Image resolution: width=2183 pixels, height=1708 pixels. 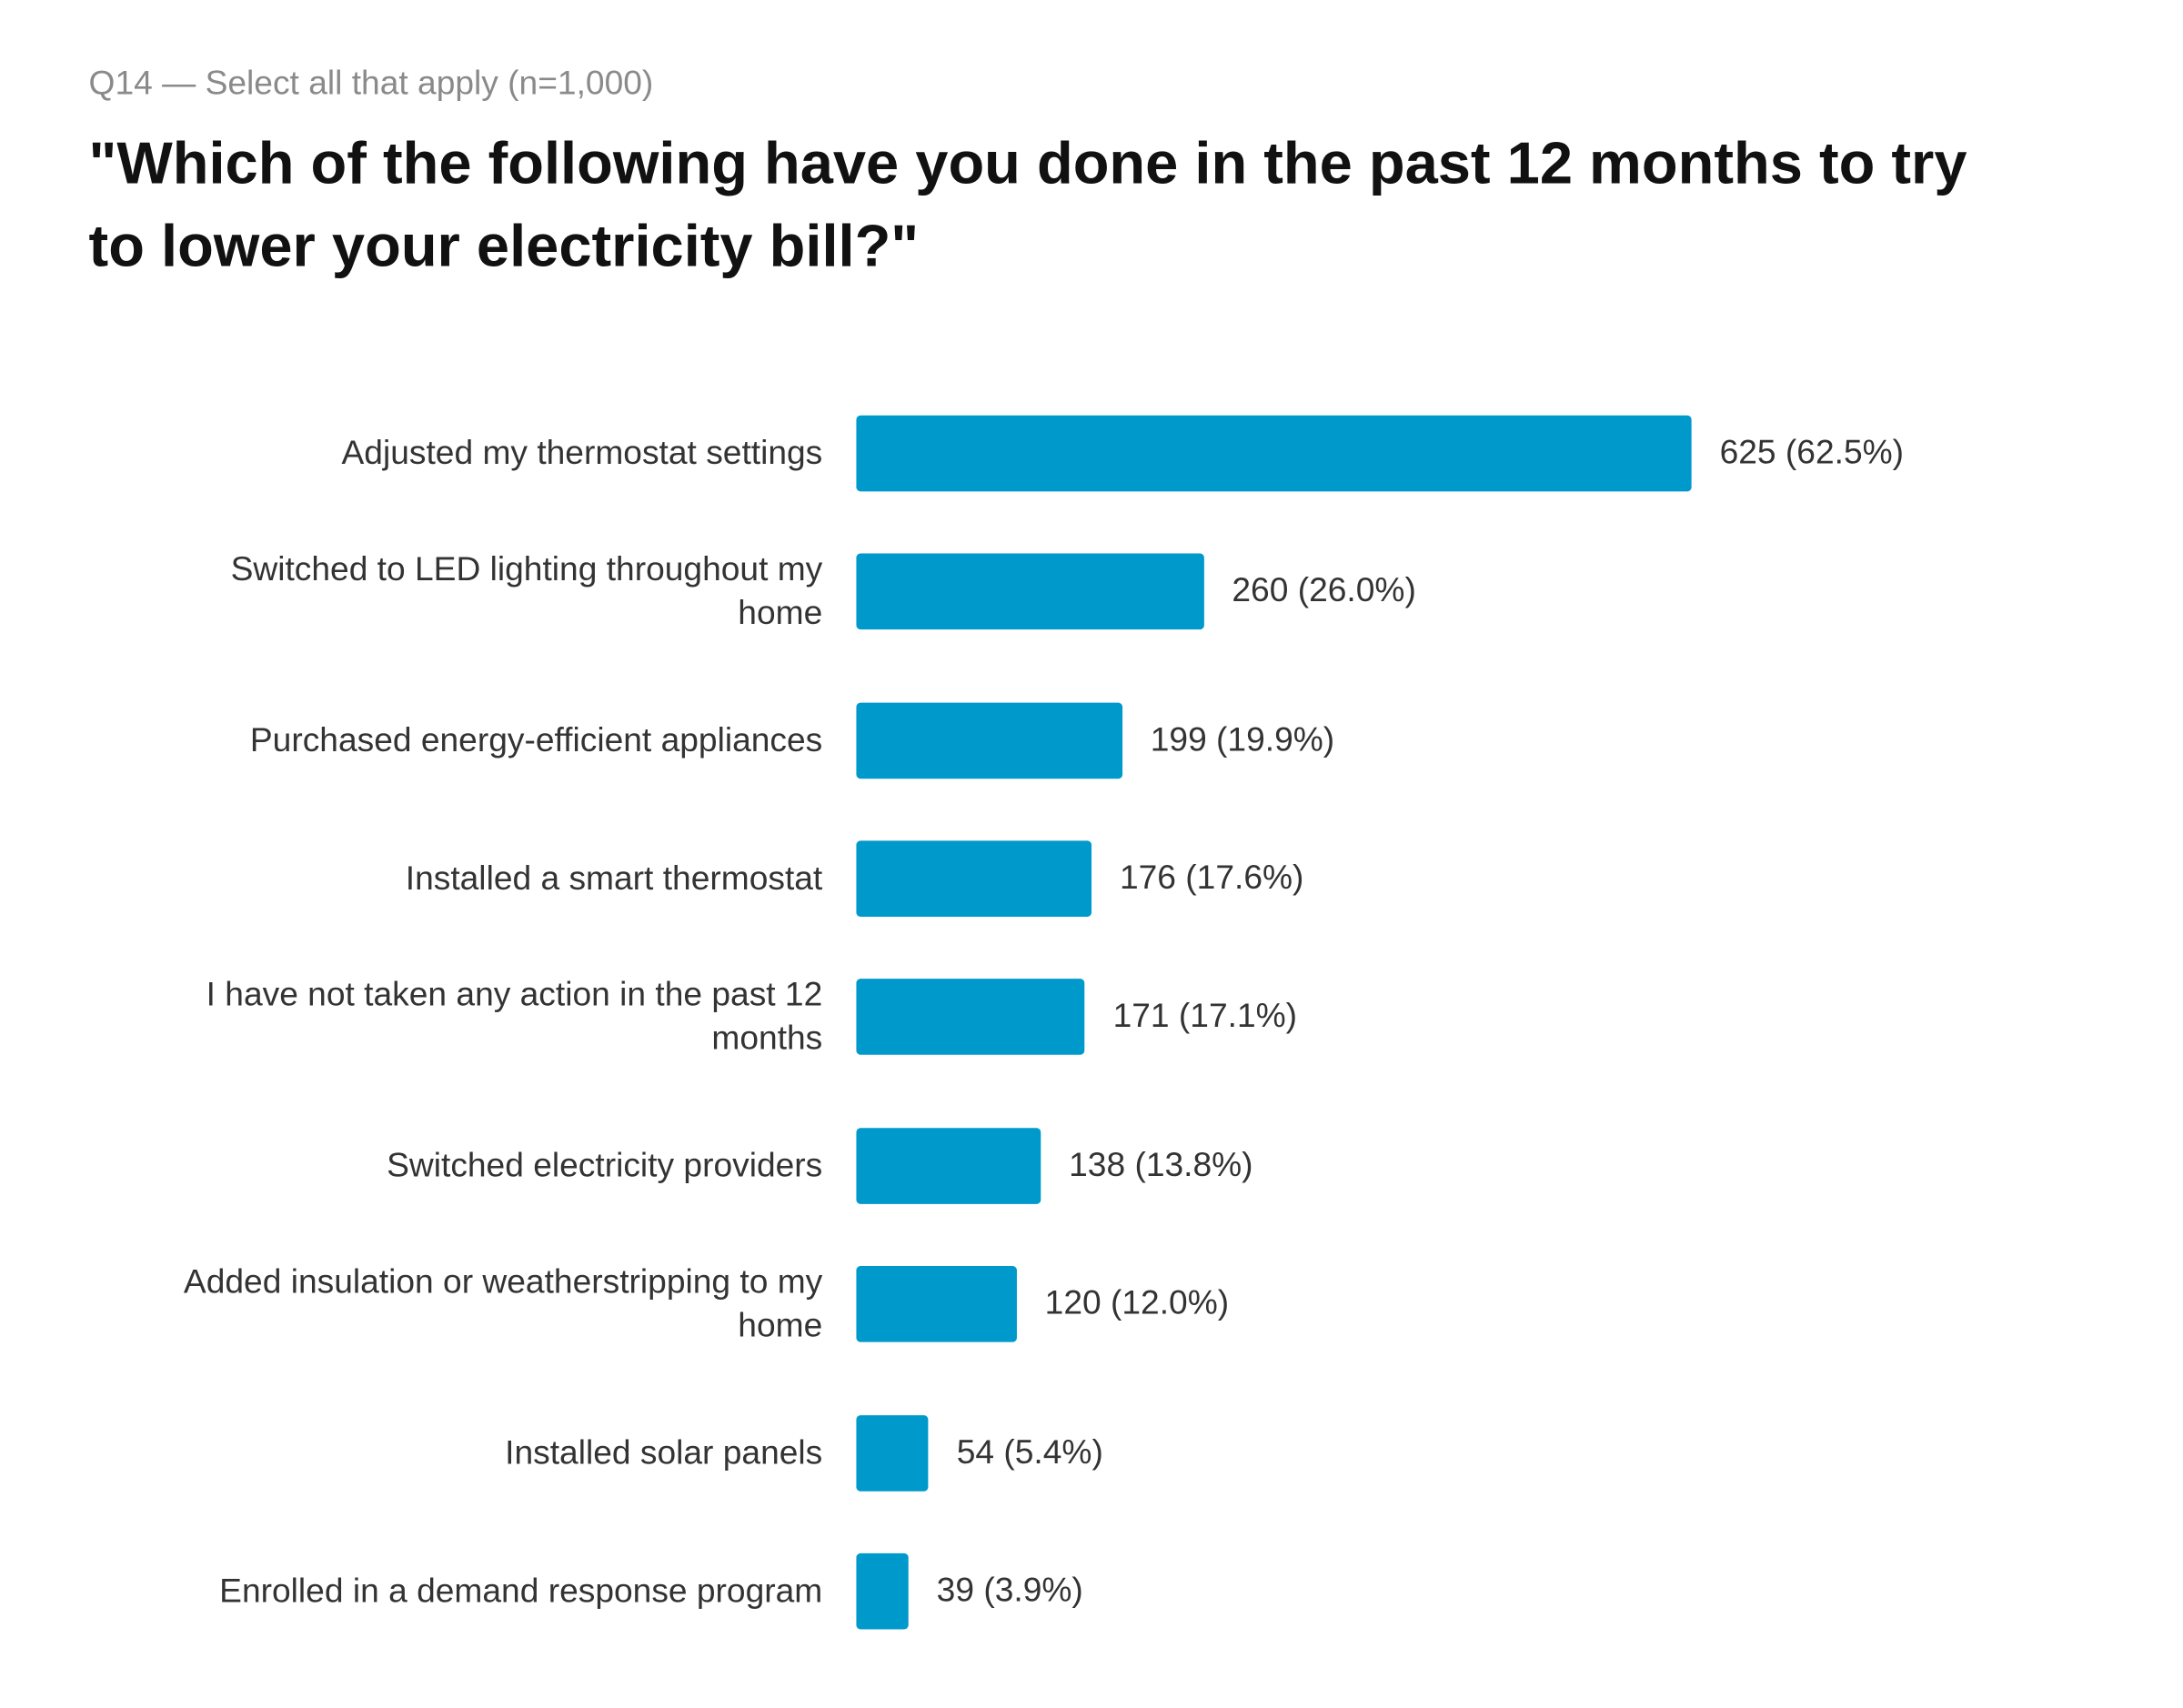 What do you see at coordinates (1137, 1303) in the screenshot?
I see `data-label: 120 (12.0%)` at bounding box center [1137, 1303].